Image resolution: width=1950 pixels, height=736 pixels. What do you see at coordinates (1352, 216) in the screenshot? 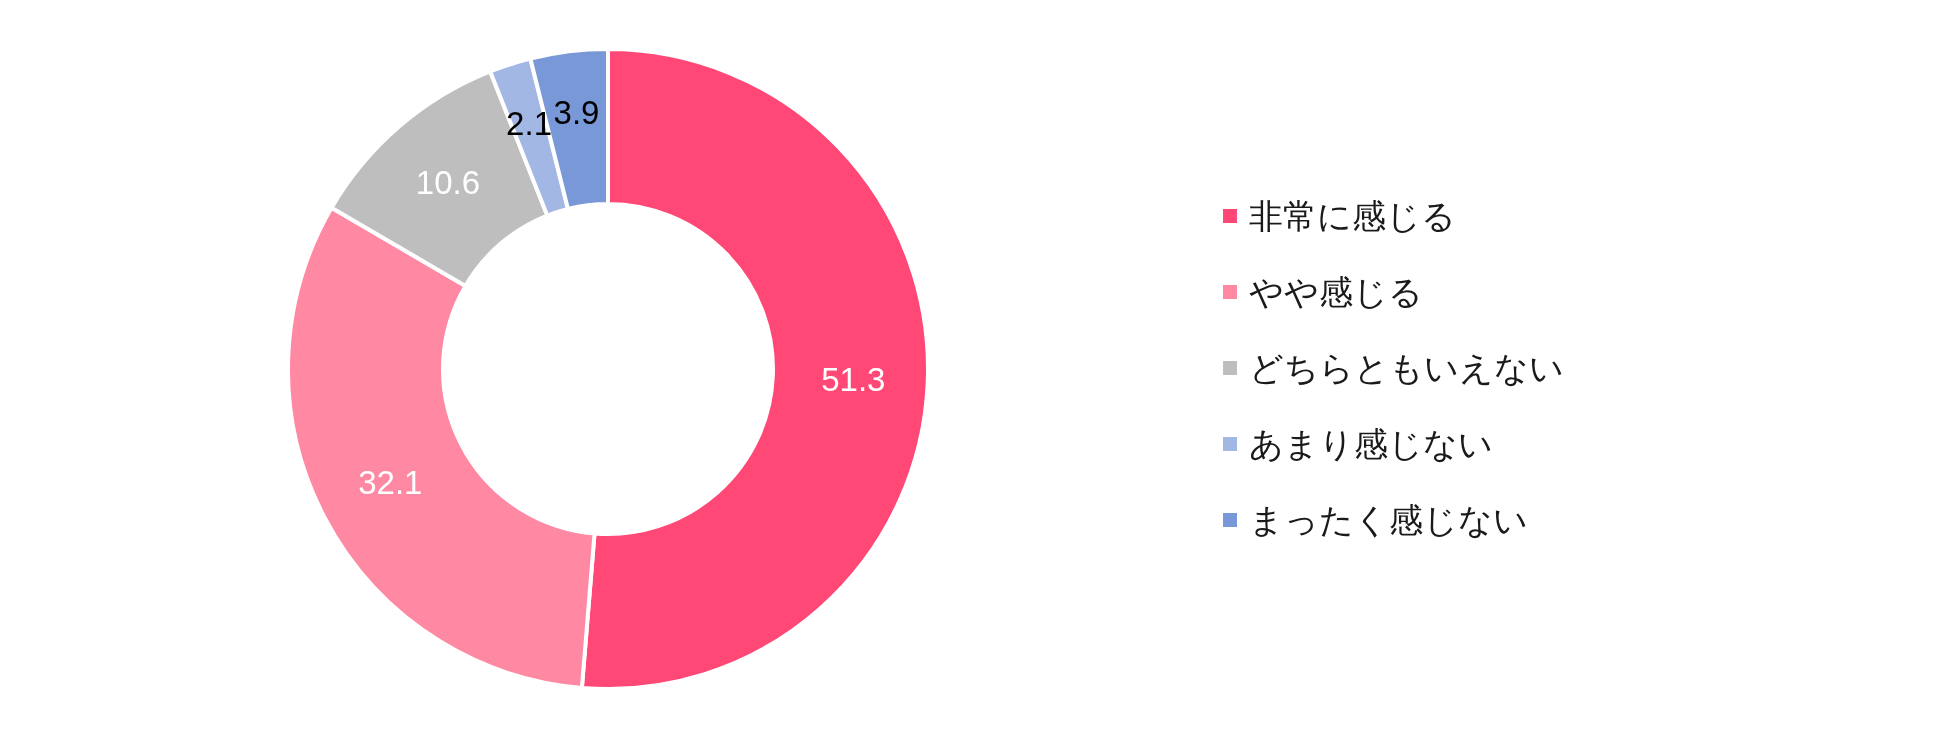
I see `legend-label: 非常に感じる` at bounding box center [1352, 216].